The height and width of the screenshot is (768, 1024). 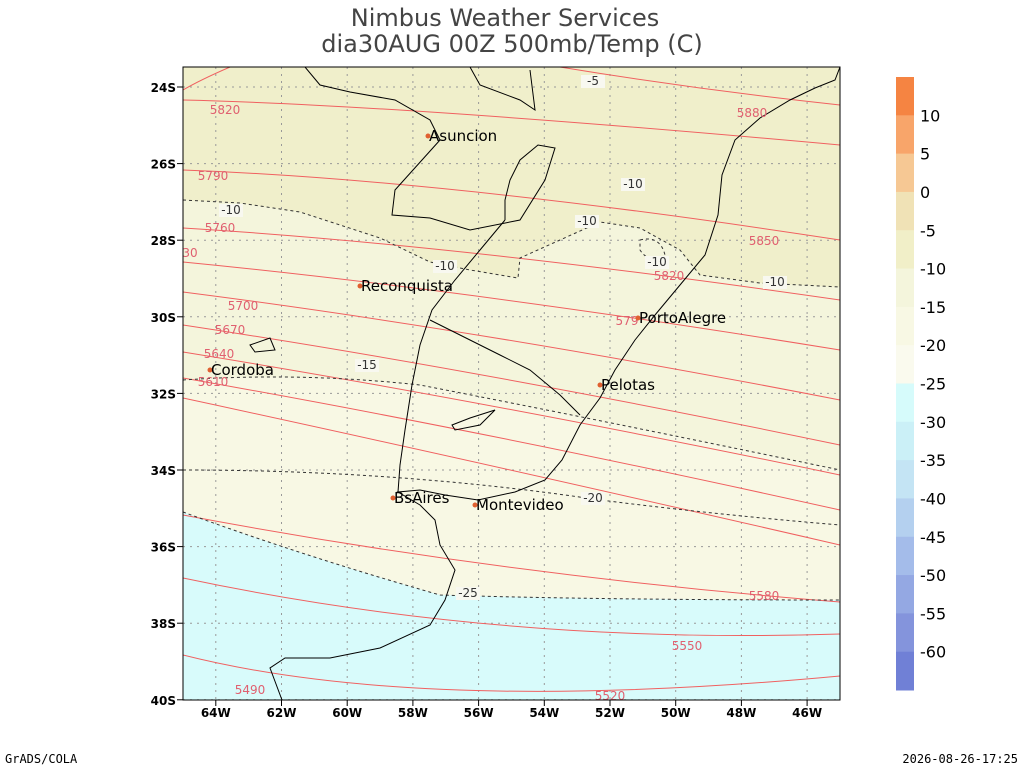 What do you see at coordinates (933, 460) in the screenshot?
I see `colorbar-label: -35` at bounding box center [933, 460].